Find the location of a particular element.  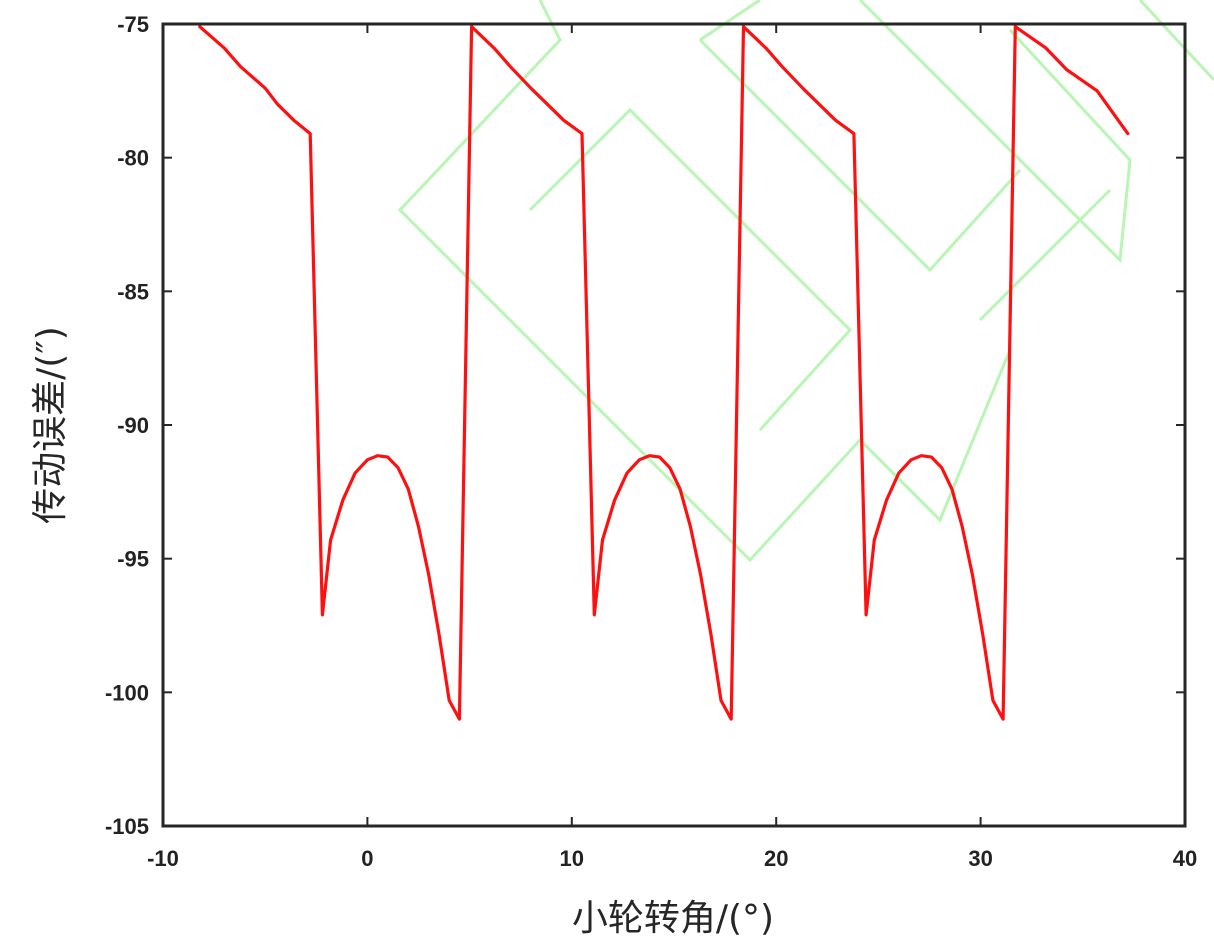

y-axis-title: 传动误差/(″) is located at coordinates (50, 425).